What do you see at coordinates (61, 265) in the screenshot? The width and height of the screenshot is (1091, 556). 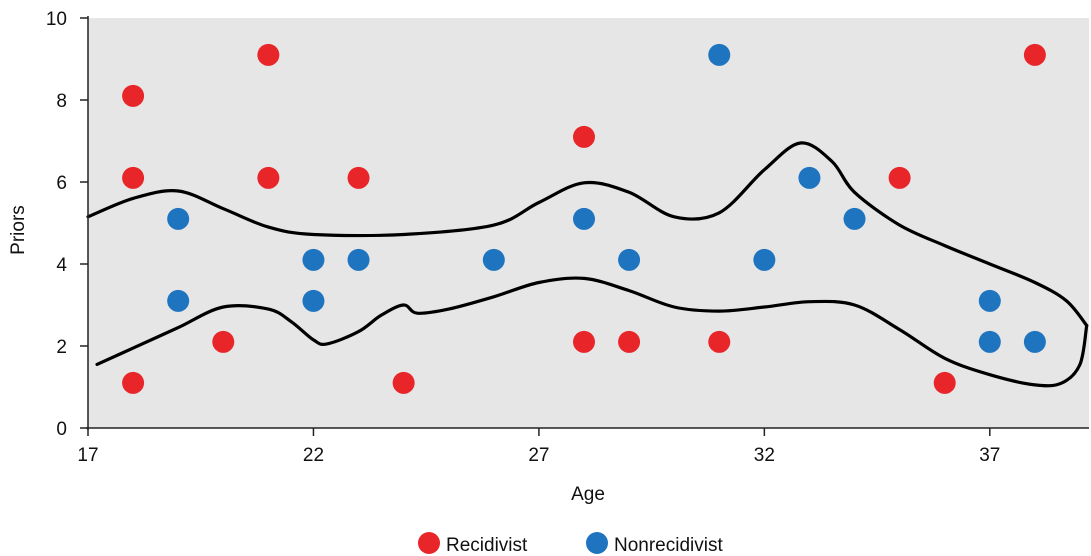 I see `y-tick-label: 4` at bounding box center [61, 265].